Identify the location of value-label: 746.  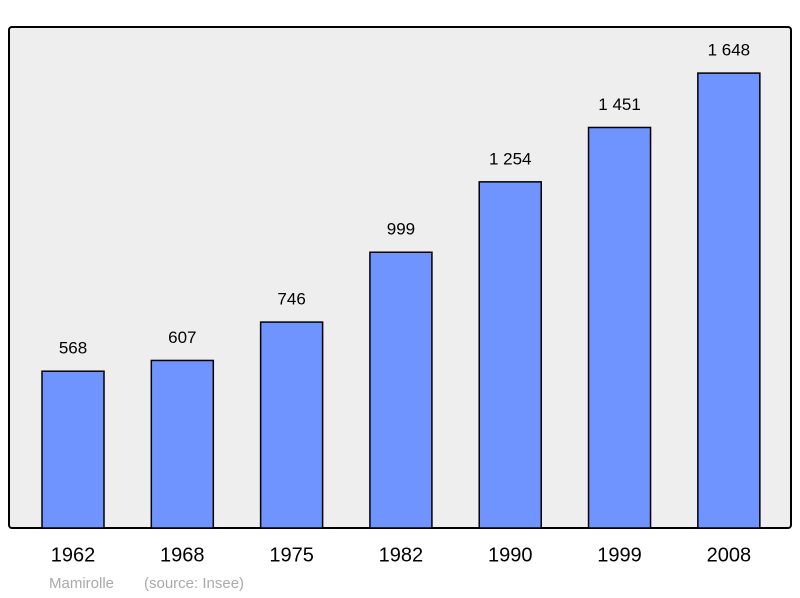
(291, 299).